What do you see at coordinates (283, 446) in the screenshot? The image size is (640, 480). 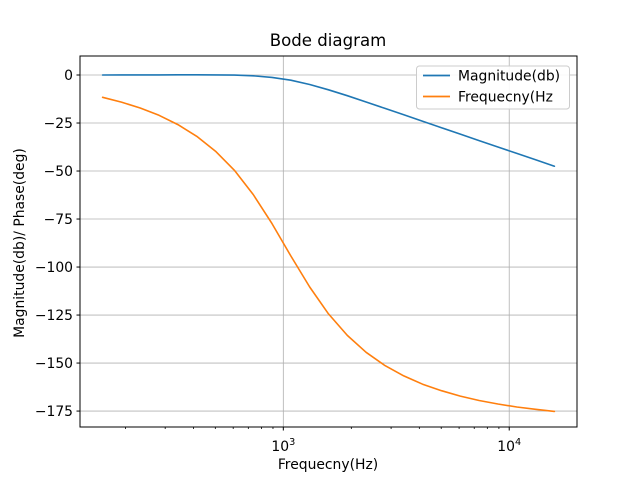 I see `x-tick-label: 103` at bounding box center [283, 446].